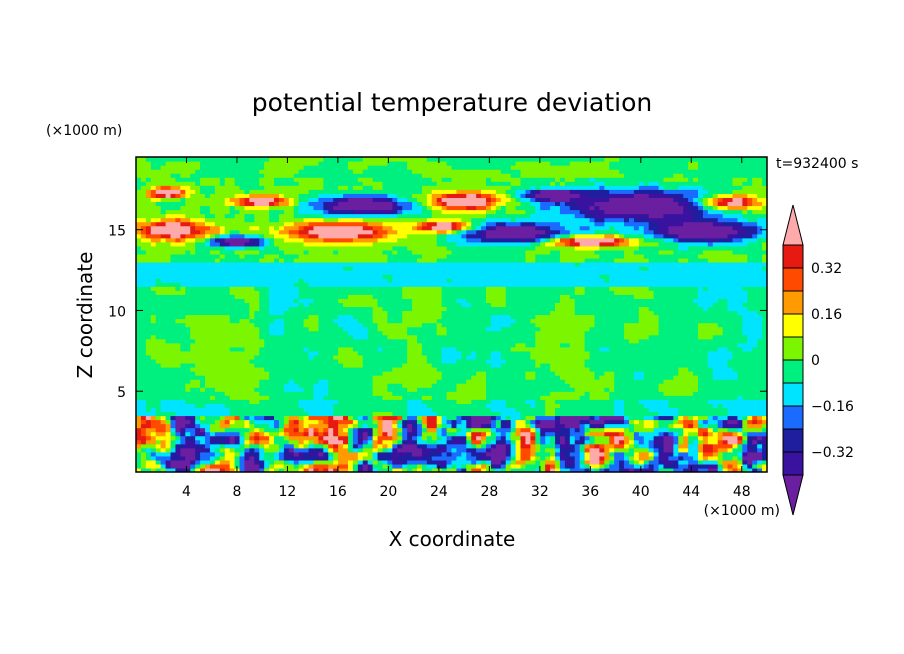  What do you see at coordinates (826, 315) in the screenshot?
I see `colorbar-tick-label: 0.16` at bounding box center [826, 315].